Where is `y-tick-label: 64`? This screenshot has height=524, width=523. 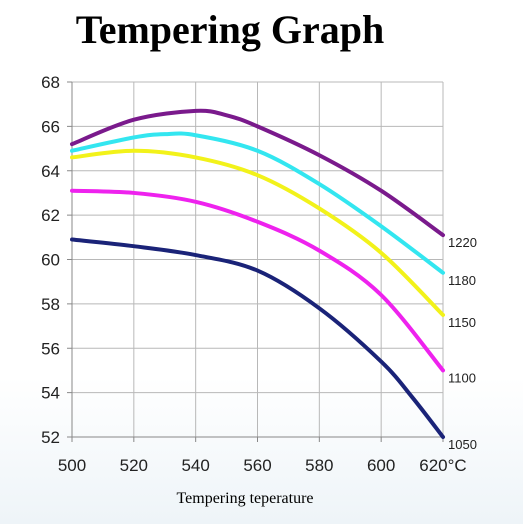 y-tick-label: 64 is located at coordinates (50, 171).